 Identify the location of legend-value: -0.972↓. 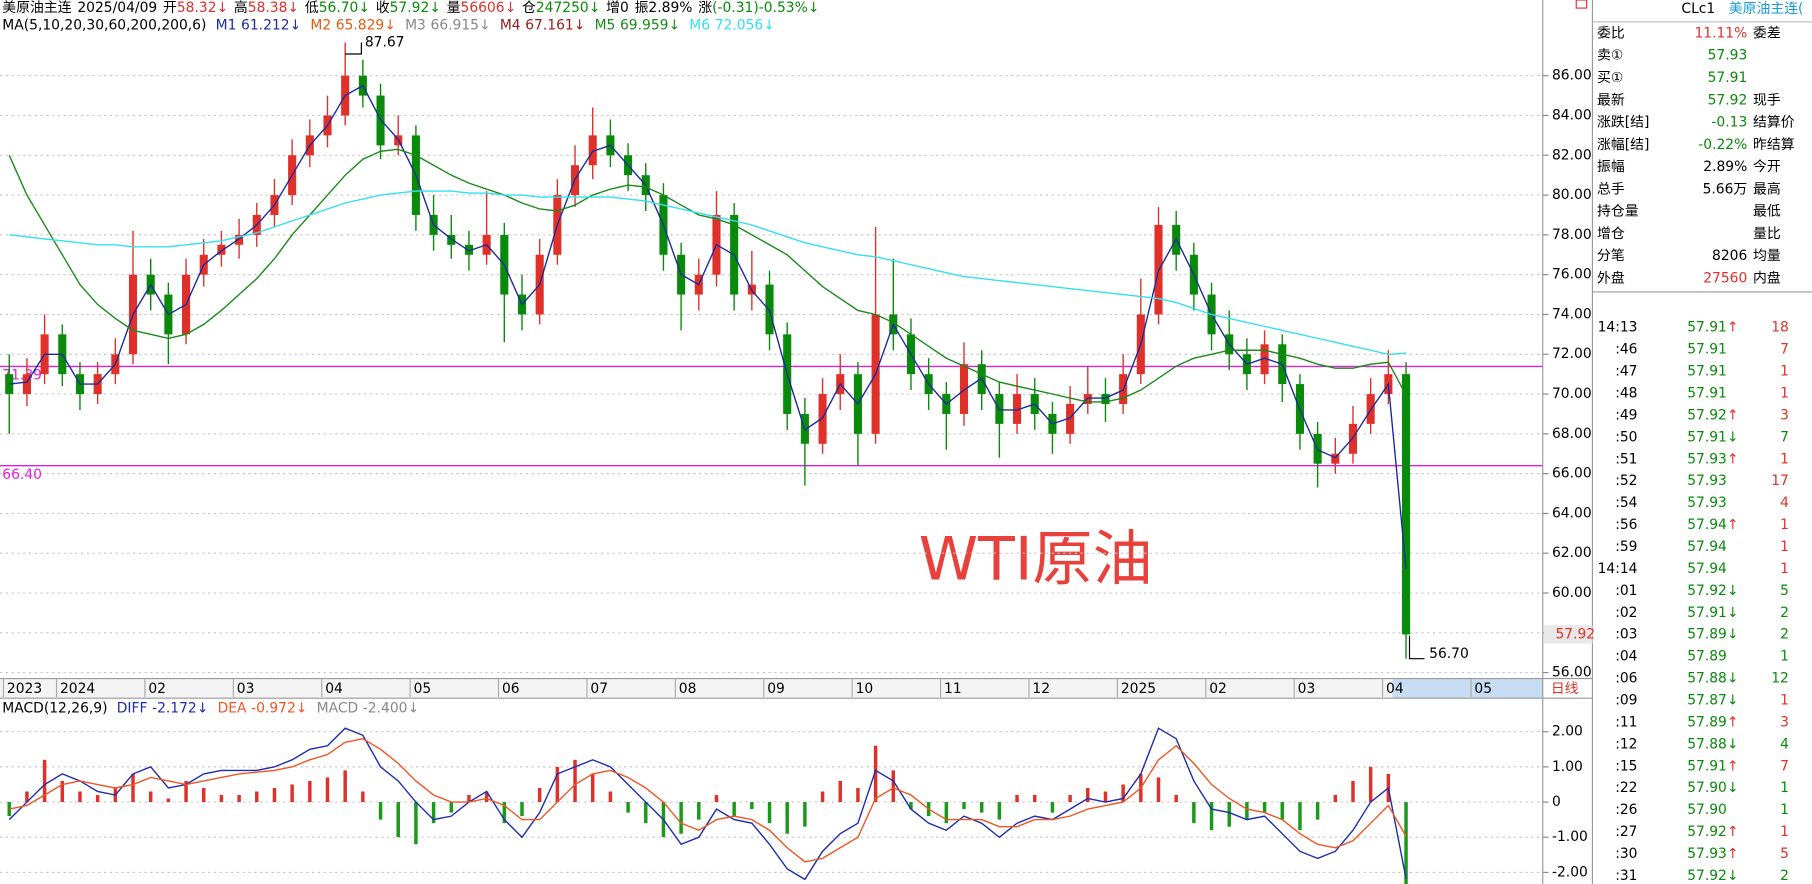
(279, 709).